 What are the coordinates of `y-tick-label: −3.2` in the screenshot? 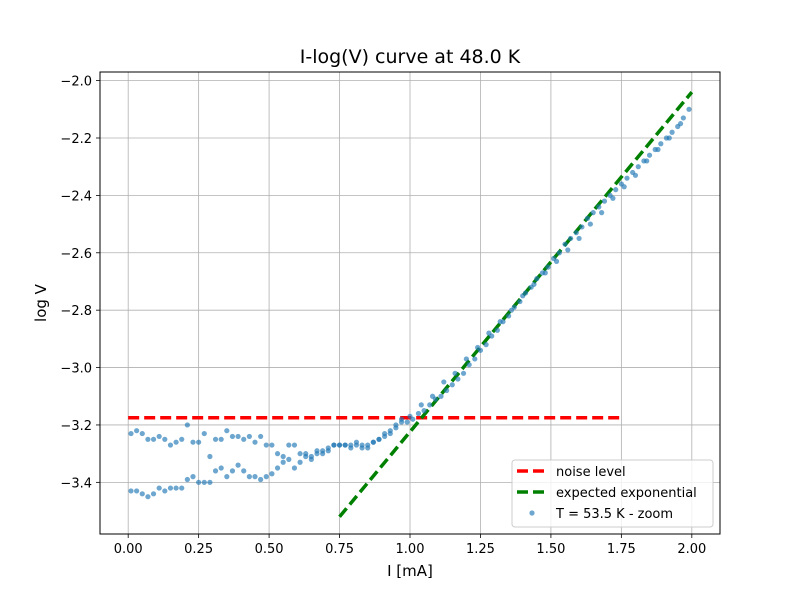 It's located at (76, 426).